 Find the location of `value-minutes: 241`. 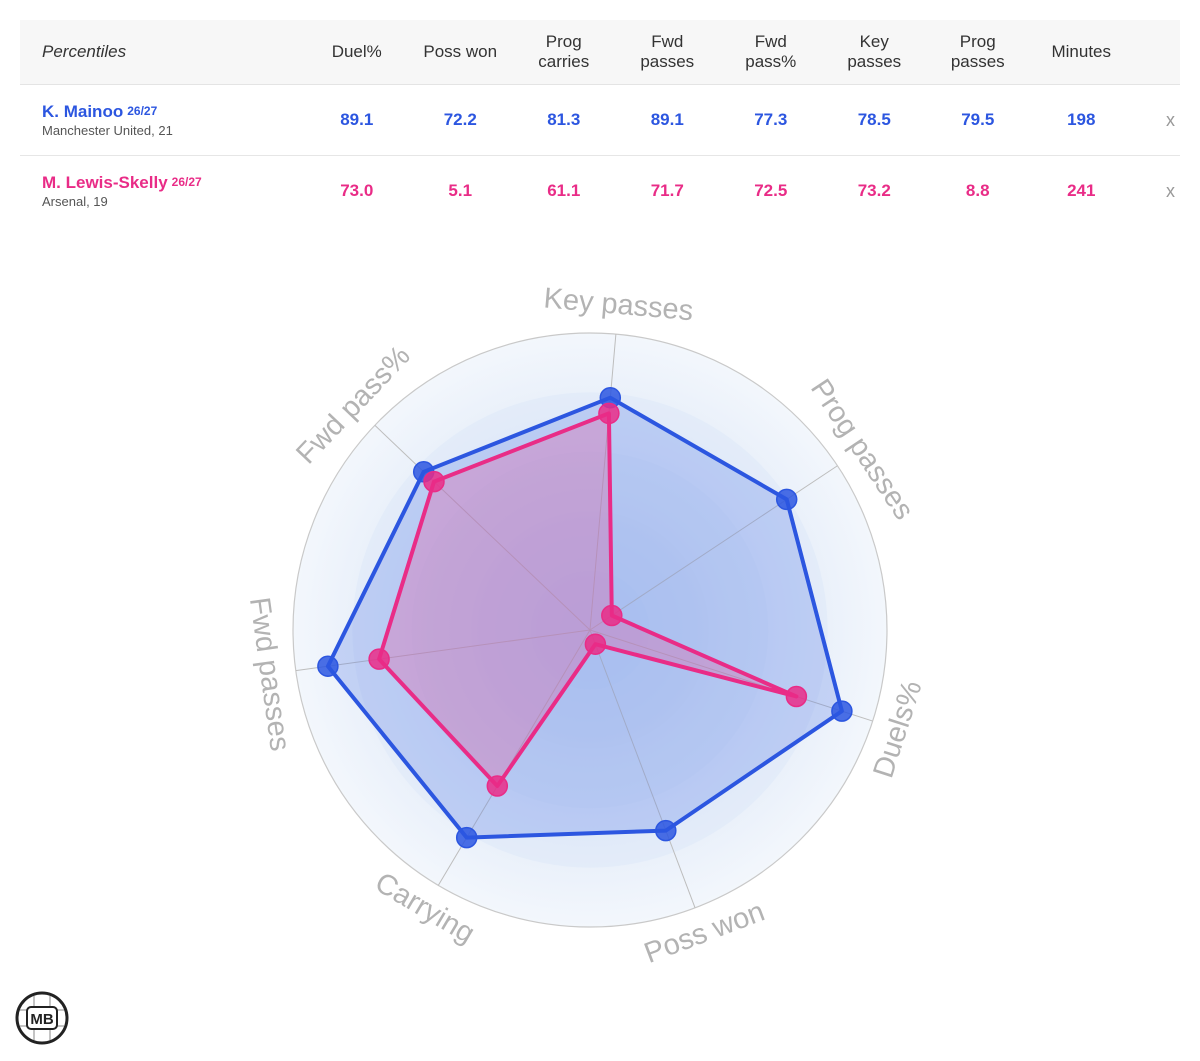

value-minutes: 241 is located at coordinates (1081, 190).